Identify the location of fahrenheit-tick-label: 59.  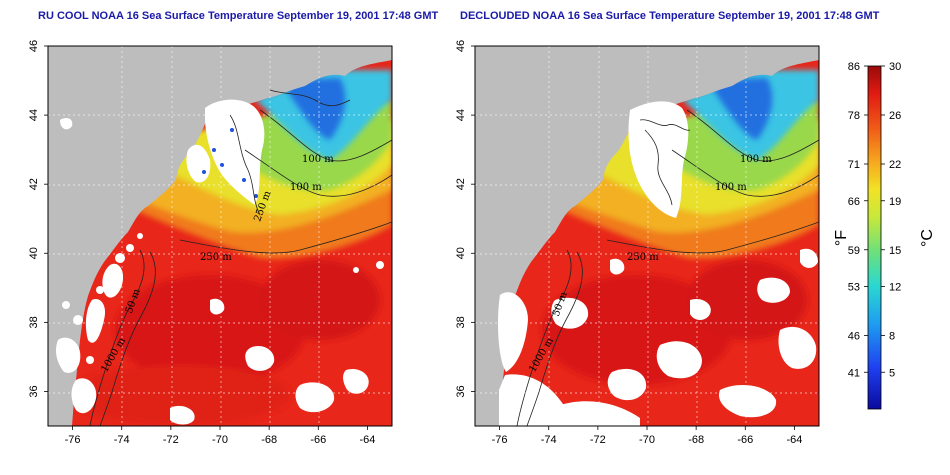
(854, 251).